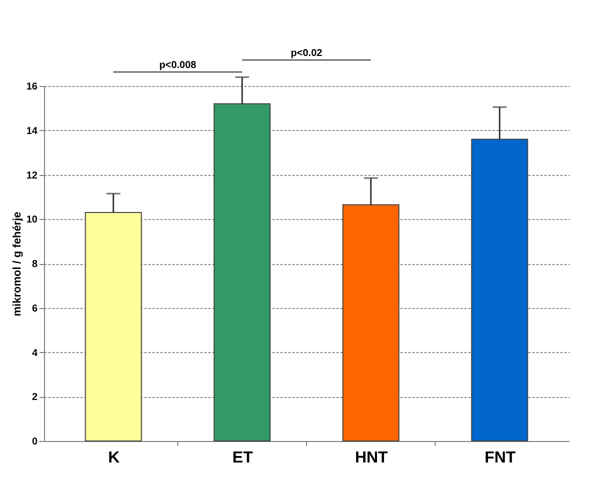 The image size is (608, 481). Describe the element at coordinates (35, 264) in the screenshot. I see `y-tick-label: 8` at that location.